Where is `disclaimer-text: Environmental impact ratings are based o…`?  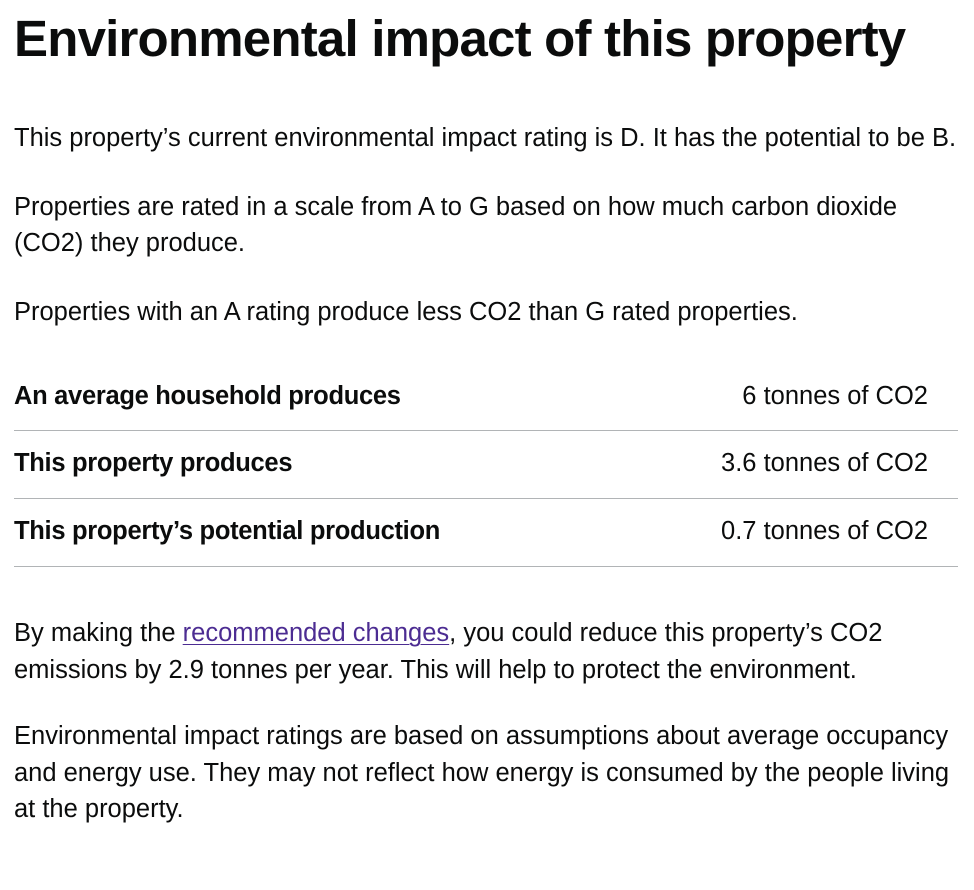 disclaimer-text: Environmental impact ratings are based o… is located at coordinates (482, 772).